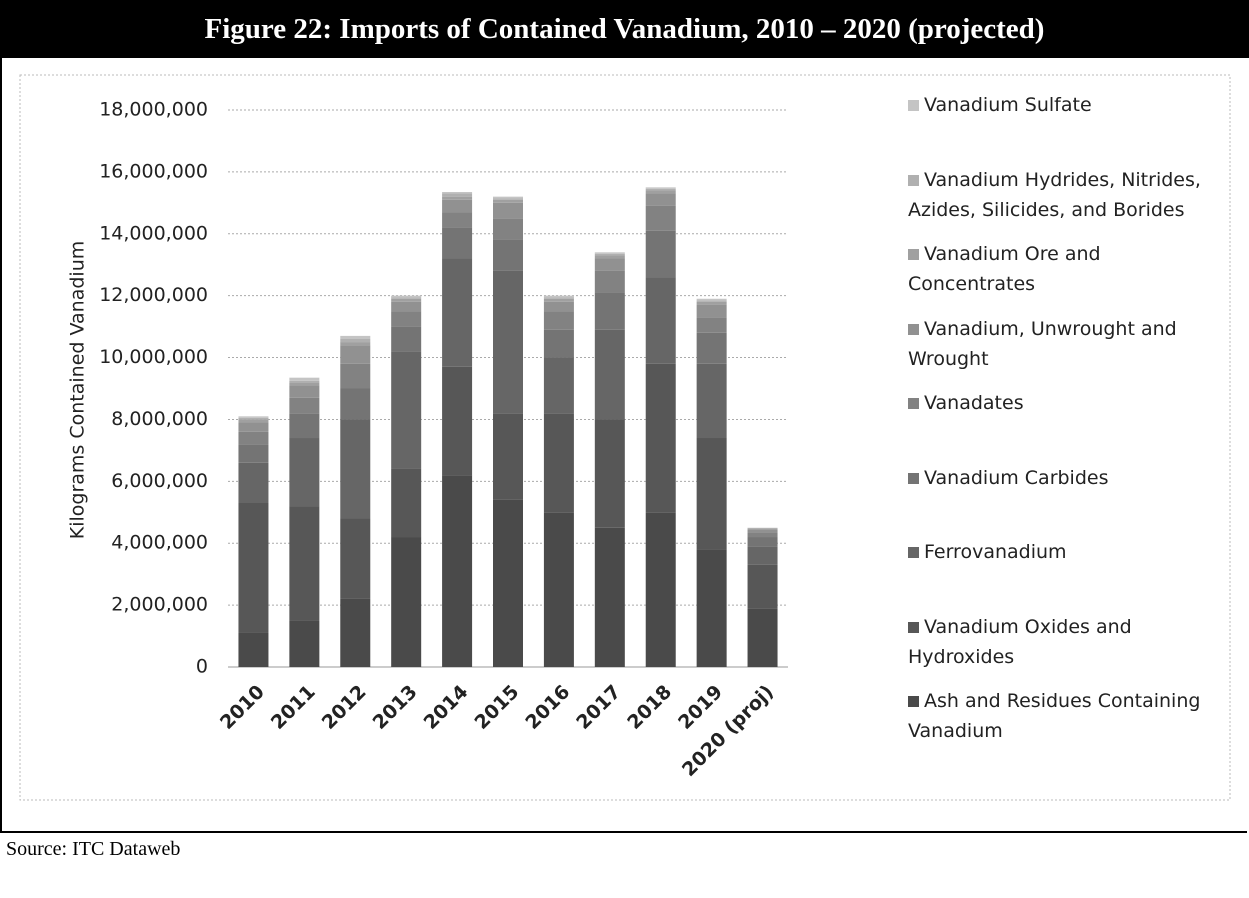 The width and height of the screenshot is (1249, 898). Describe the element at coordinates (153, 110) in the screenshot. I see `y-tick-label: 18,000,000` at that location.